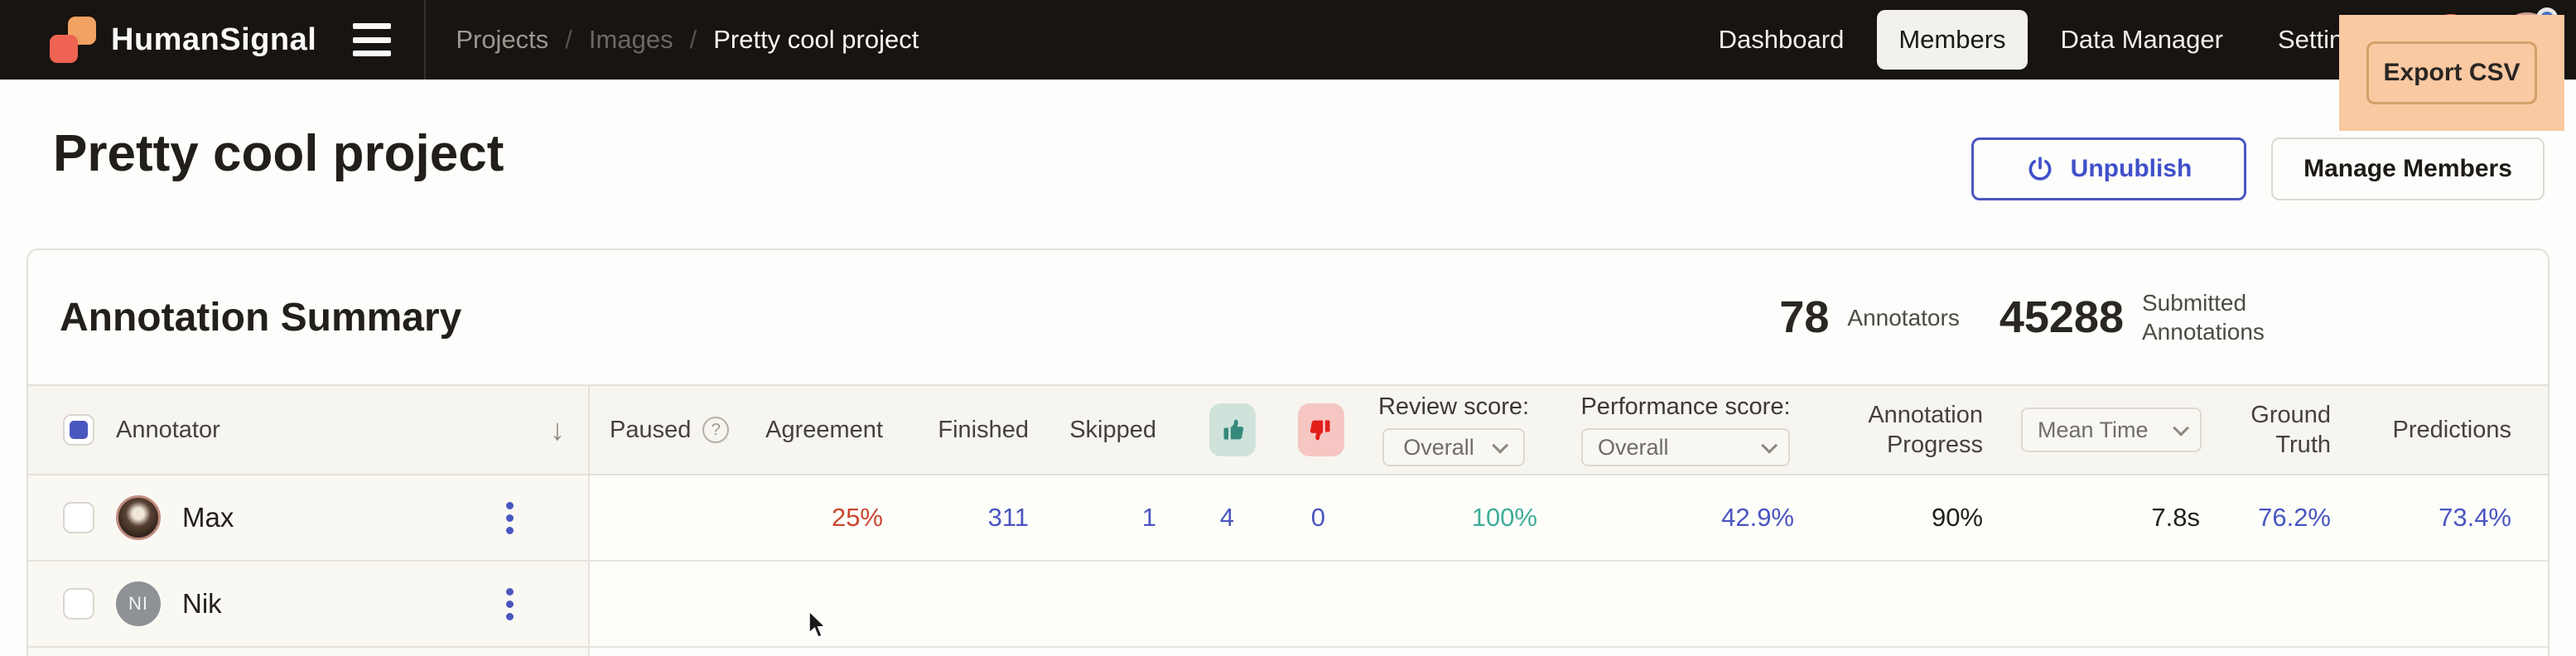 The height and width of the screenshot is (656, 2576). I want to click on header-performance-score: Performance score: Overall, so click(1685, 430).